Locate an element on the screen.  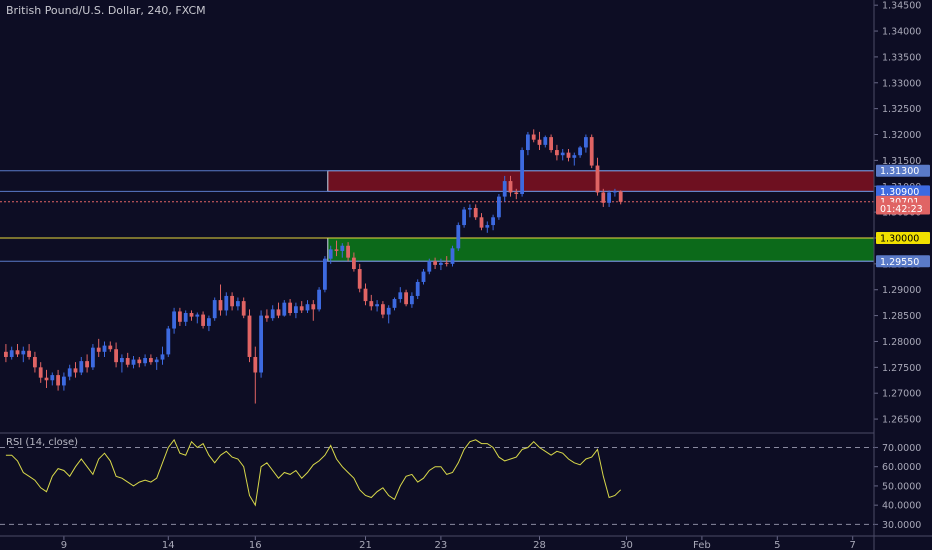
price-label: 1.29550 is located at coordinates (903, 261).